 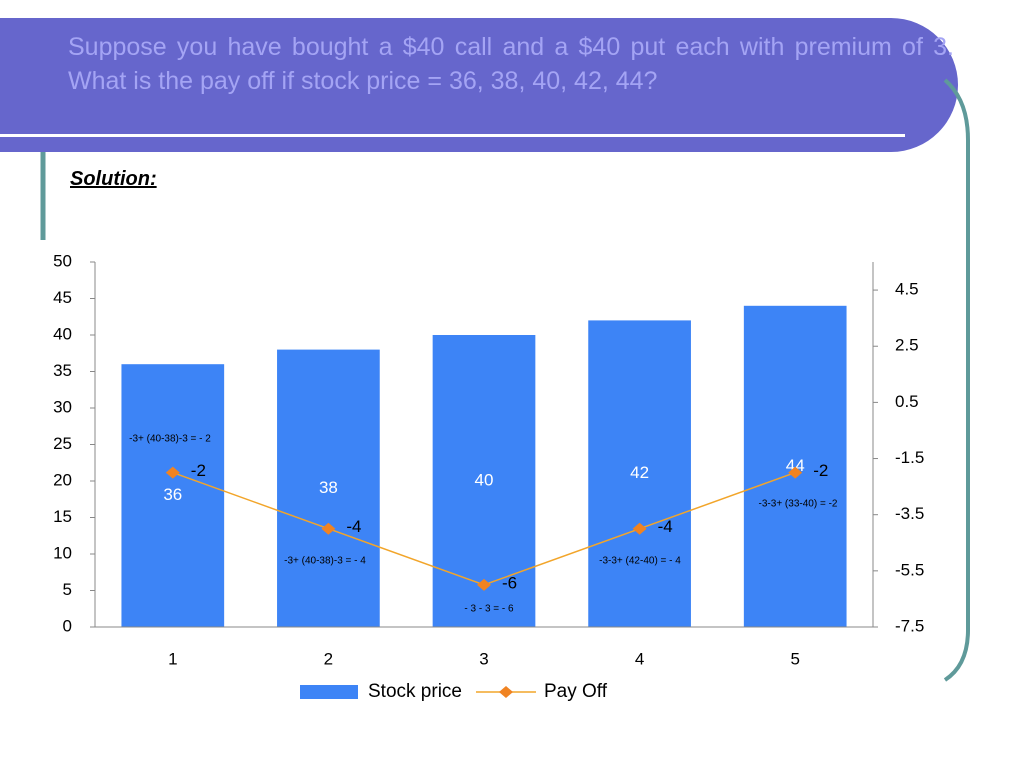 I want to click on bar-value-label: 42, so click(x=639, y=472).